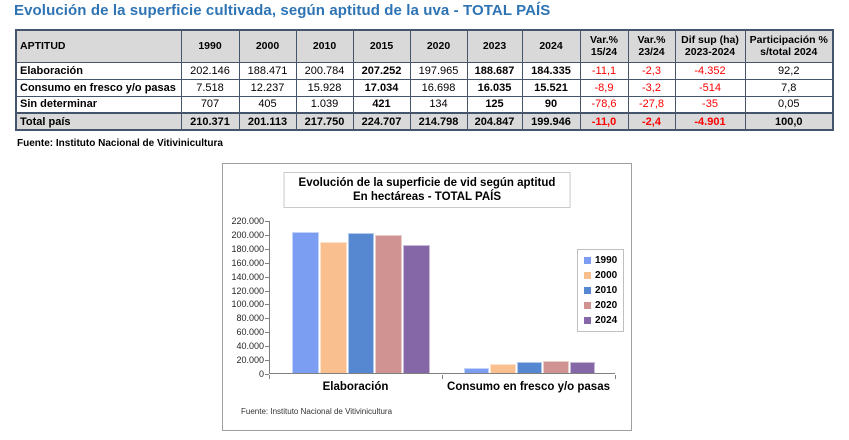 Image resolution: width=849 pixels, height=440 pixels. Describe the element at coordinates (606, 275) in the screenshot. I see `legend-label: 2000` at that location.